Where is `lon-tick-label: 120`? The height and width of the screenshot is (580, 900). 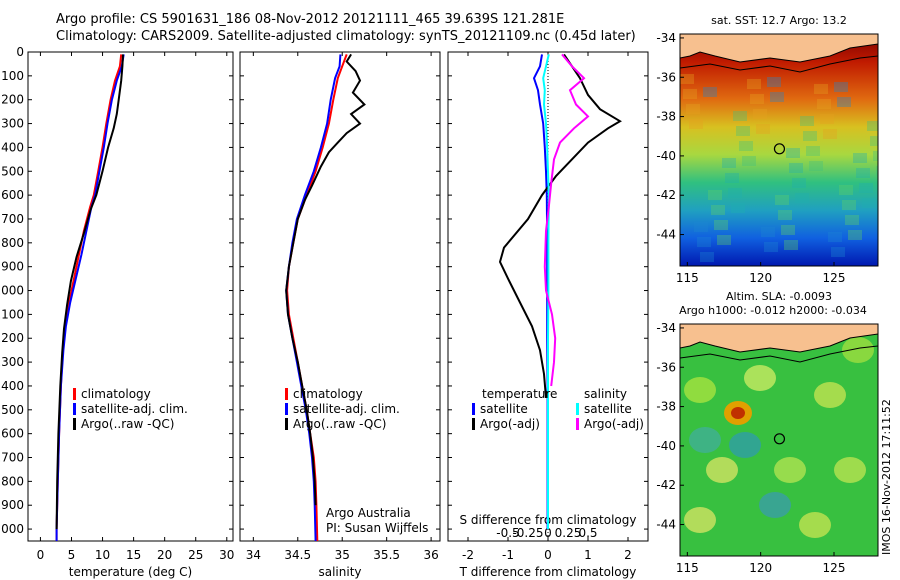
lon-tick-label: 120 is located at coordinates (760, 568).